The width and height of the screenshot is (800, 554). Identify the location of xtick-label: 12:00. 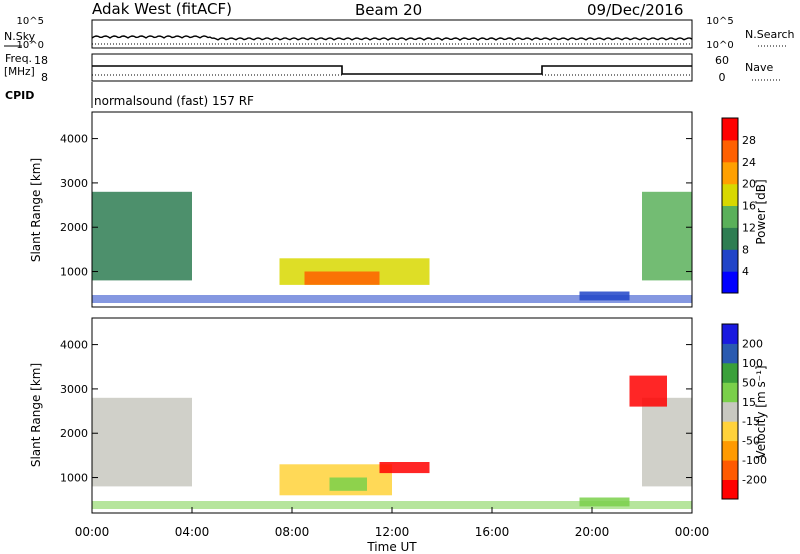
(392, 532).